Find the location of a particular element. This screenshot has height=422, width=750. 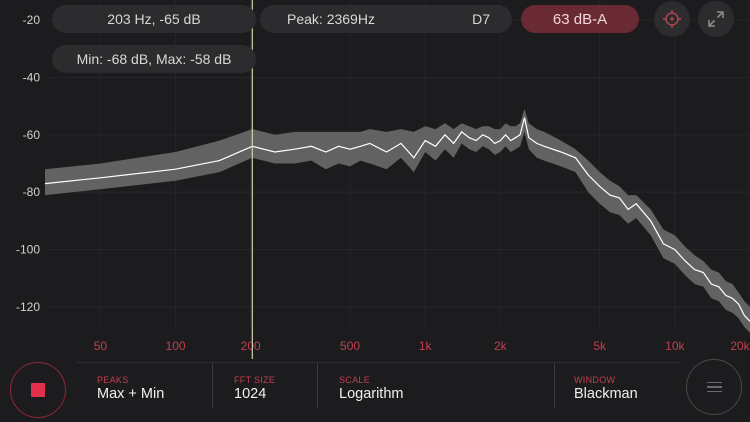

expand-icon is located at coordinates (716, 19).